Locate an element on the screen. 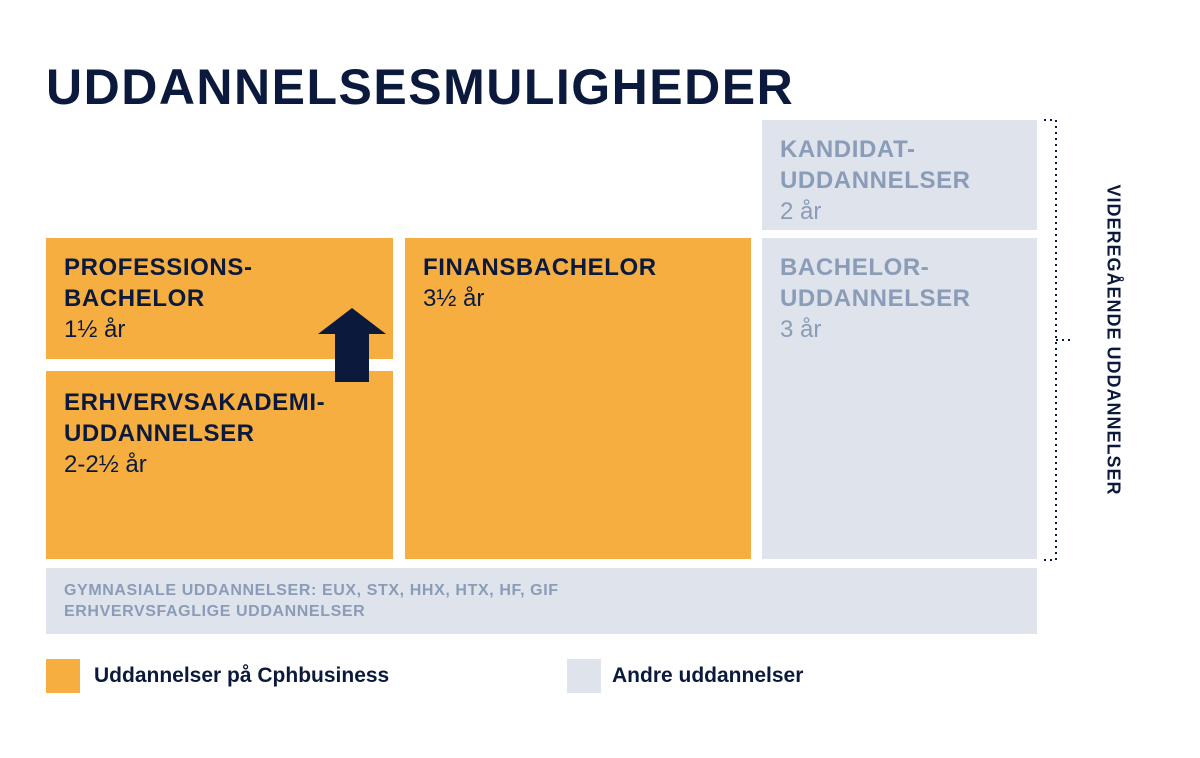  finansbachelor-title: FINANSBACHELOR is located at coordinates (540, 267).